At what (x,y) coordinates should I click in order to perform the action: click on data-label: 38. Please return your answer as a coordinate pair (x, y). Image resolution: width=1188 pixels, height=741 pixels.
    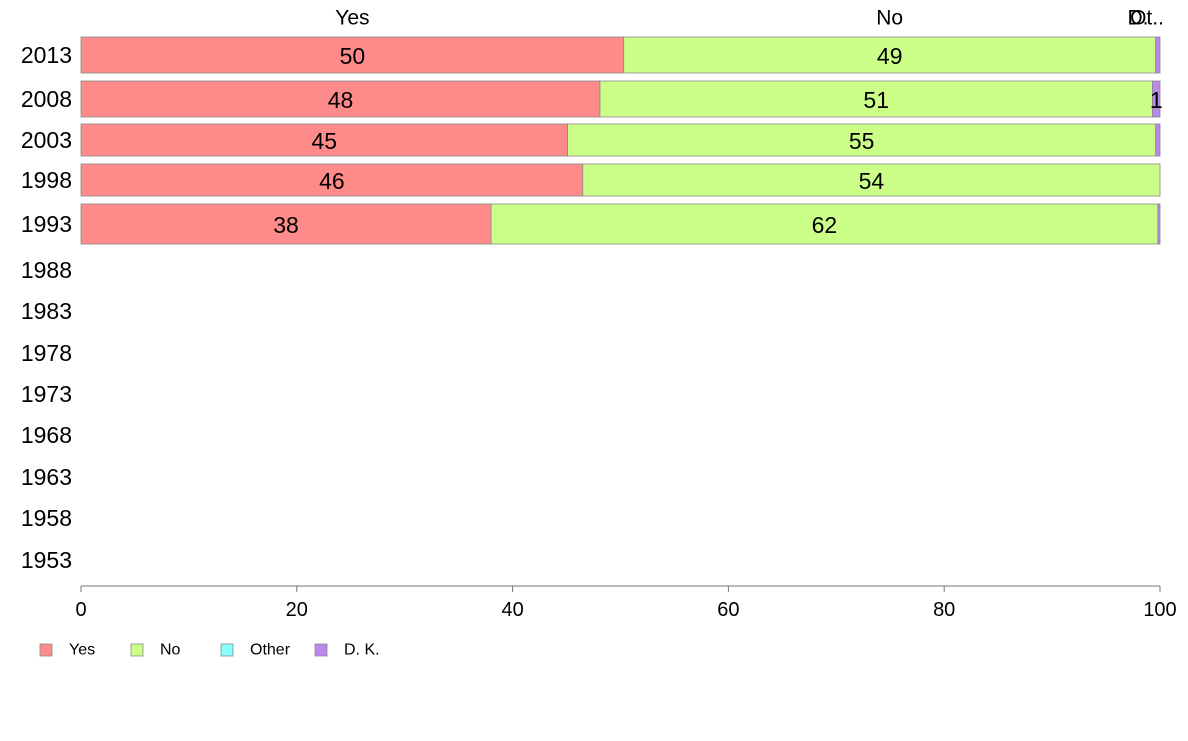
    Looking at the image, I should click on (286, 225).